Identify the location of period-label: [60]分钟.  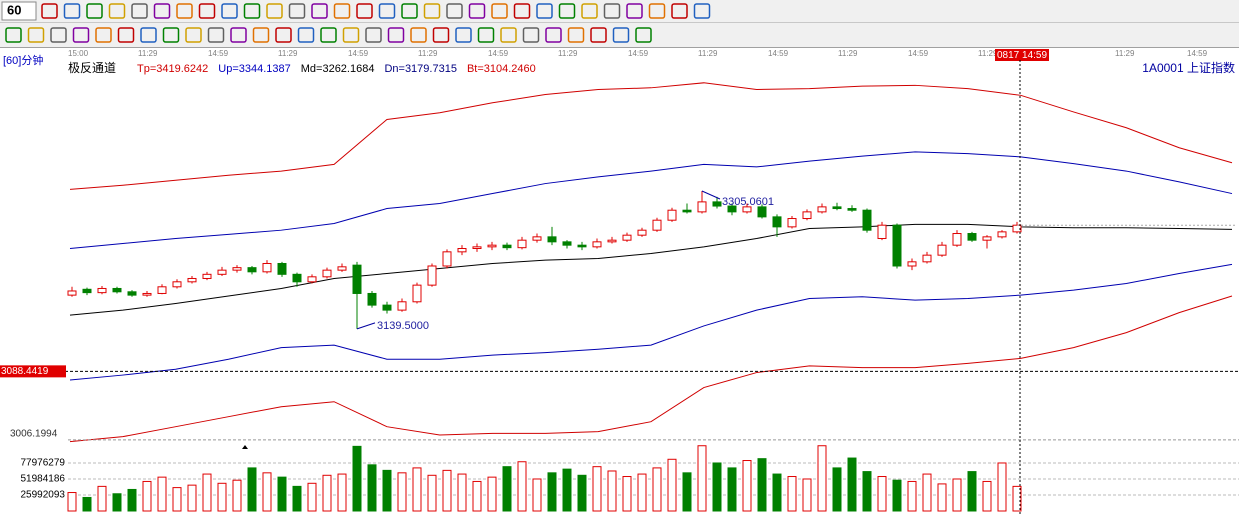
(23, 60).